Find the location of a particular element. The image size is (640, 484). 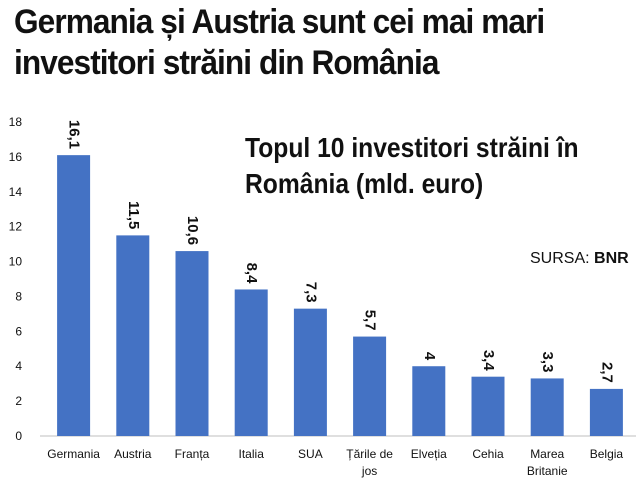

y-tick-label: 18 is located at coordinates (16, 122).